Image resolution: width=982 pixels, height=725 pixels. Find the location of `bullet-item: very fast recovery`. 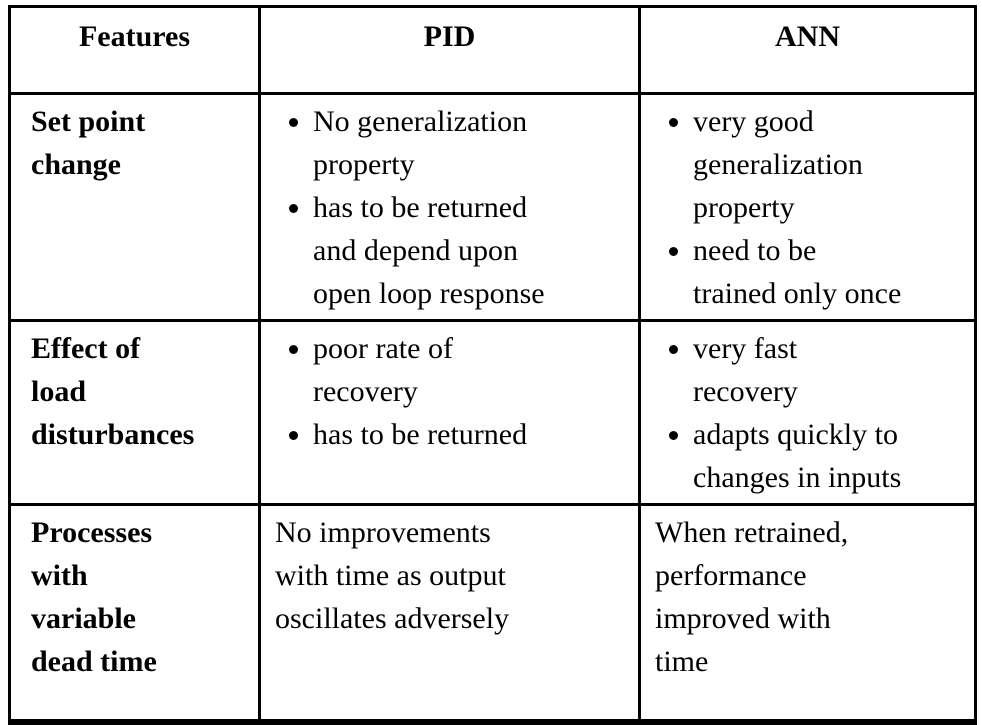

bullet-item: very fast recovery is located at coordinates (829, 370).